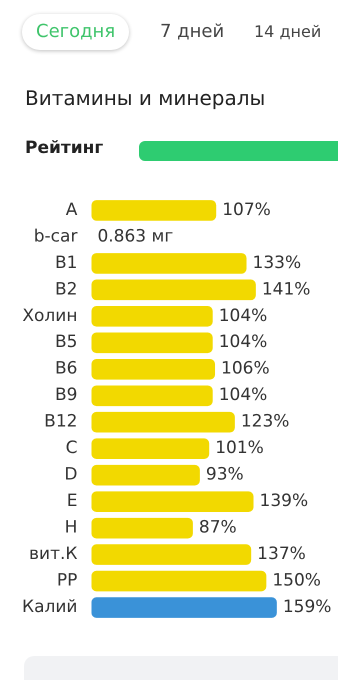 The height and width of the screenshot is (680, 338). I want to click on y-tick-label: B2, so click(66, 289).